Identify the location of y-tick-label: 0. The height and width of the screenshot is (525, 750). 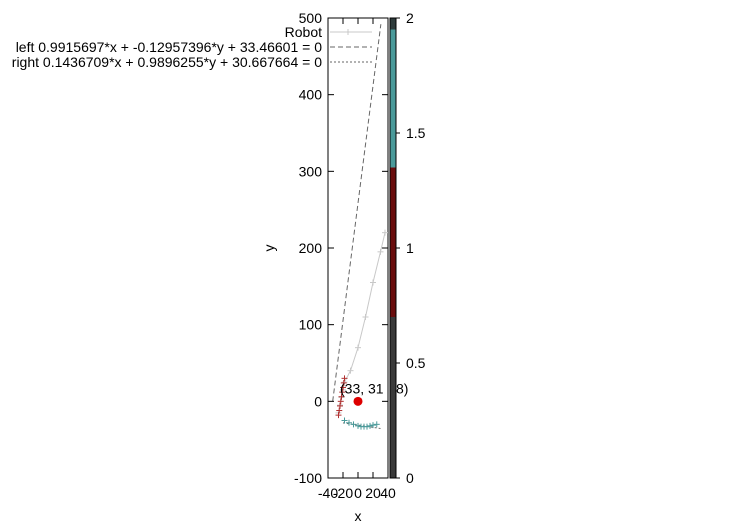
(318, 401).